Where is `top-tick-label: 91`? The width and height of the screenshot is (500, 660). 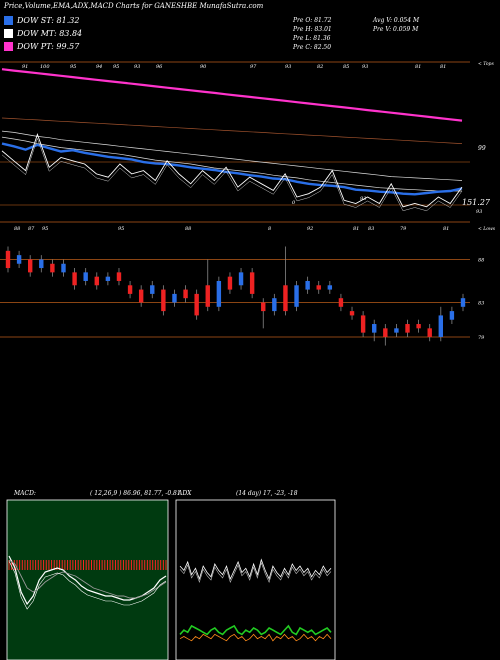 top-tick-label: 91 is located at coordinates (25, 67).